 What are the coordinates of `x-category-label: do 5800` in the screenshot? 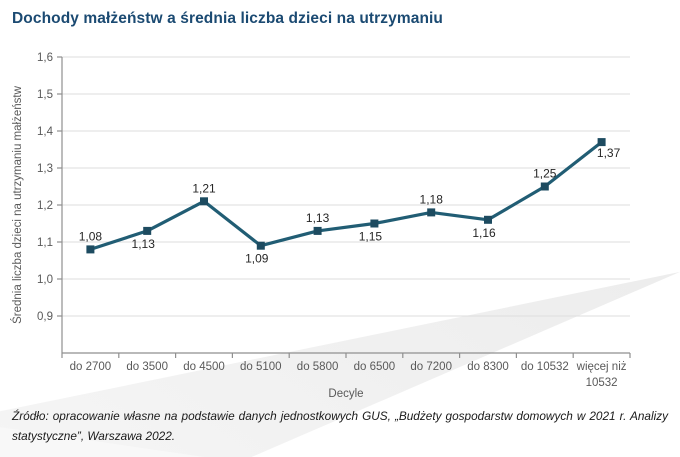 It's located at (318, 367).